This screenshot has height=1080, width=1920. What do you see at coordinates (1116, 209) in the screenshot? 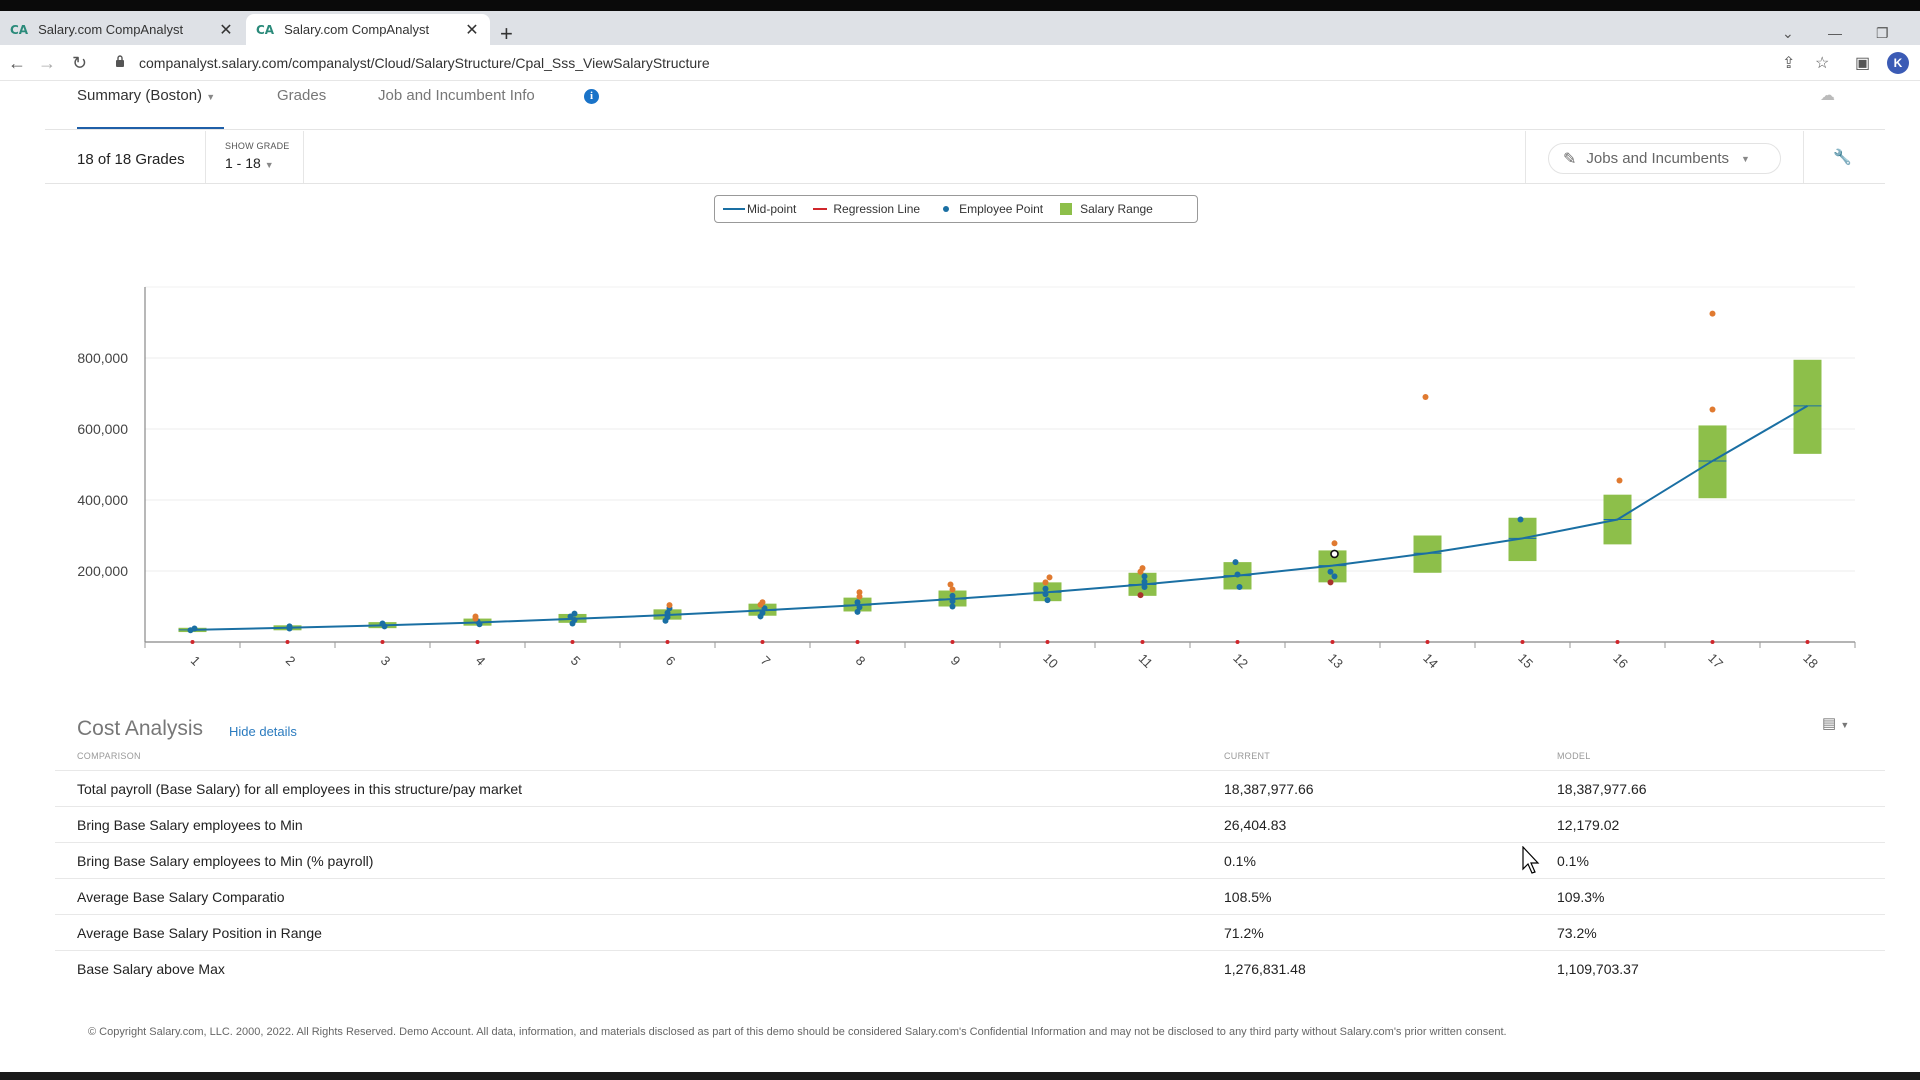
I see `legend-range-label: Salary Range` at bounding box center [1116, 209].